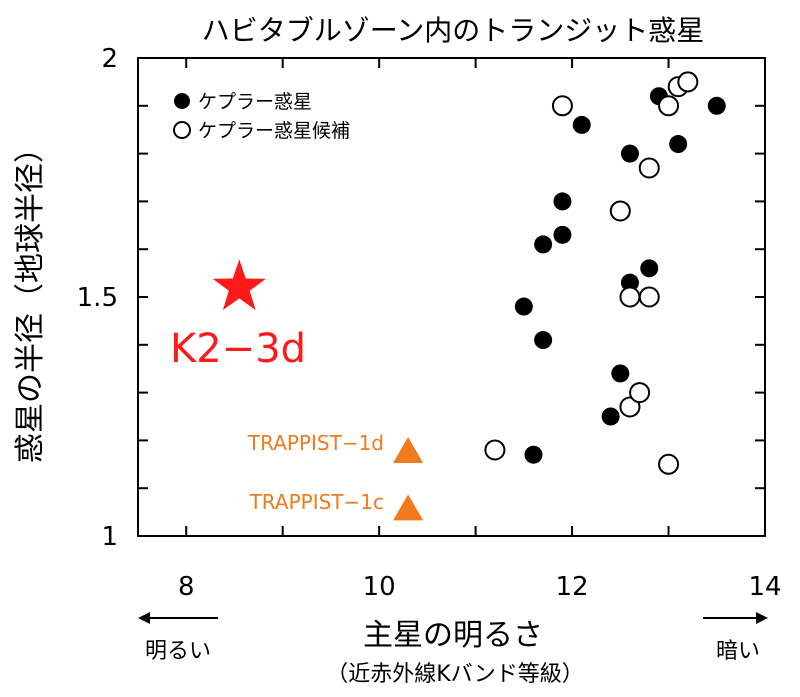 The height and width of the screenshot is (697, 800). What do you see at coordinates (182, 101) in the screenshot?
I see `legend-marker-planet` at bounding box center [182, 101].